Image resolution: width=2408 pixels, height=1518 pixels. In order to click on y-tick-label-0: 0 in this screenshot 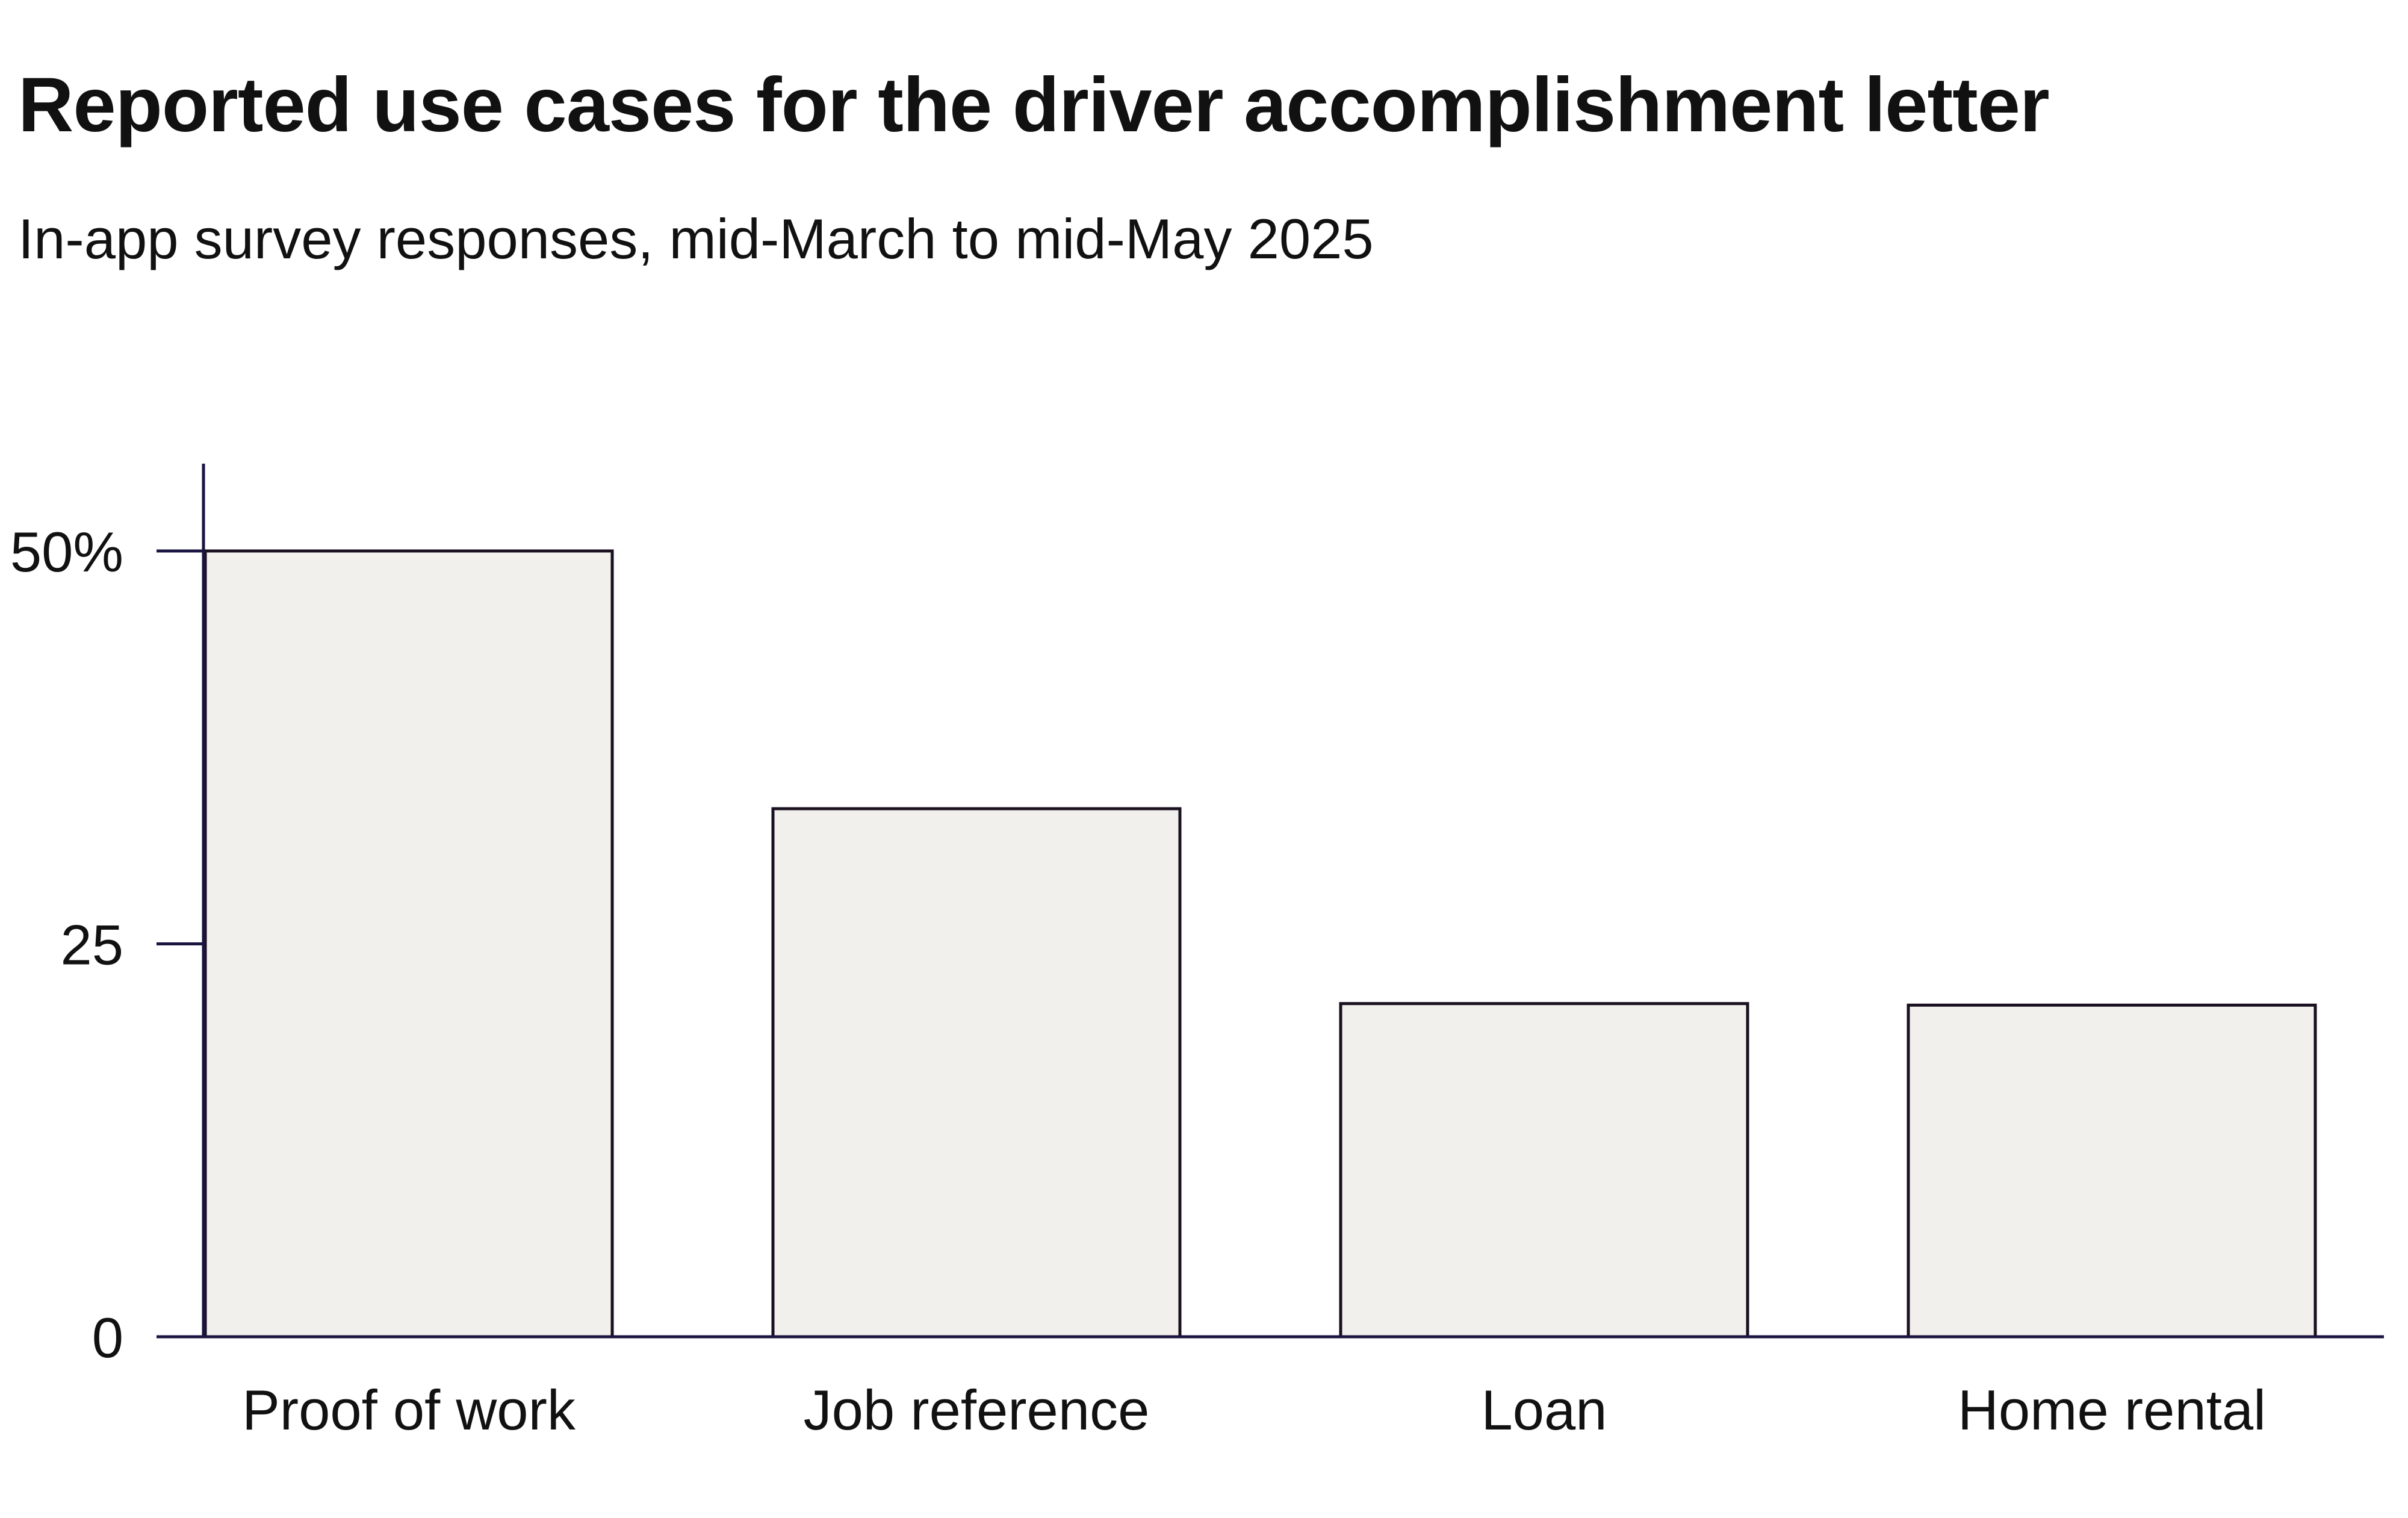, I will do `click(107, 1337)`.